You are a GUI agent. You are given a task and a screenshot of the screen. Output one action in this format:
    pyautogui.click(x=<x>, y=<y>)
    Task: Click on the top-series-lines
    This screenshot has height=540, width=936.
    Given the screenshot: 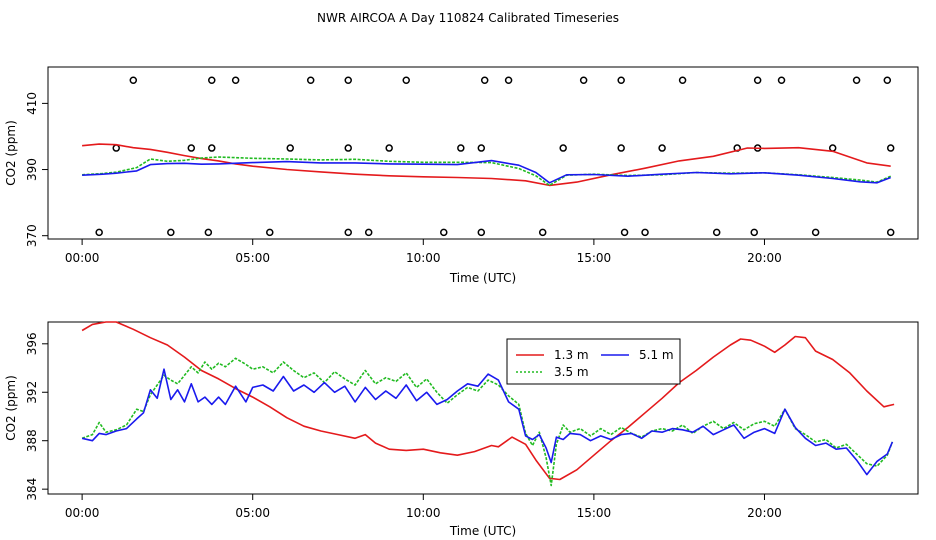 What is the action you would take?
    pyautogui.click(x=487, y=165)
    